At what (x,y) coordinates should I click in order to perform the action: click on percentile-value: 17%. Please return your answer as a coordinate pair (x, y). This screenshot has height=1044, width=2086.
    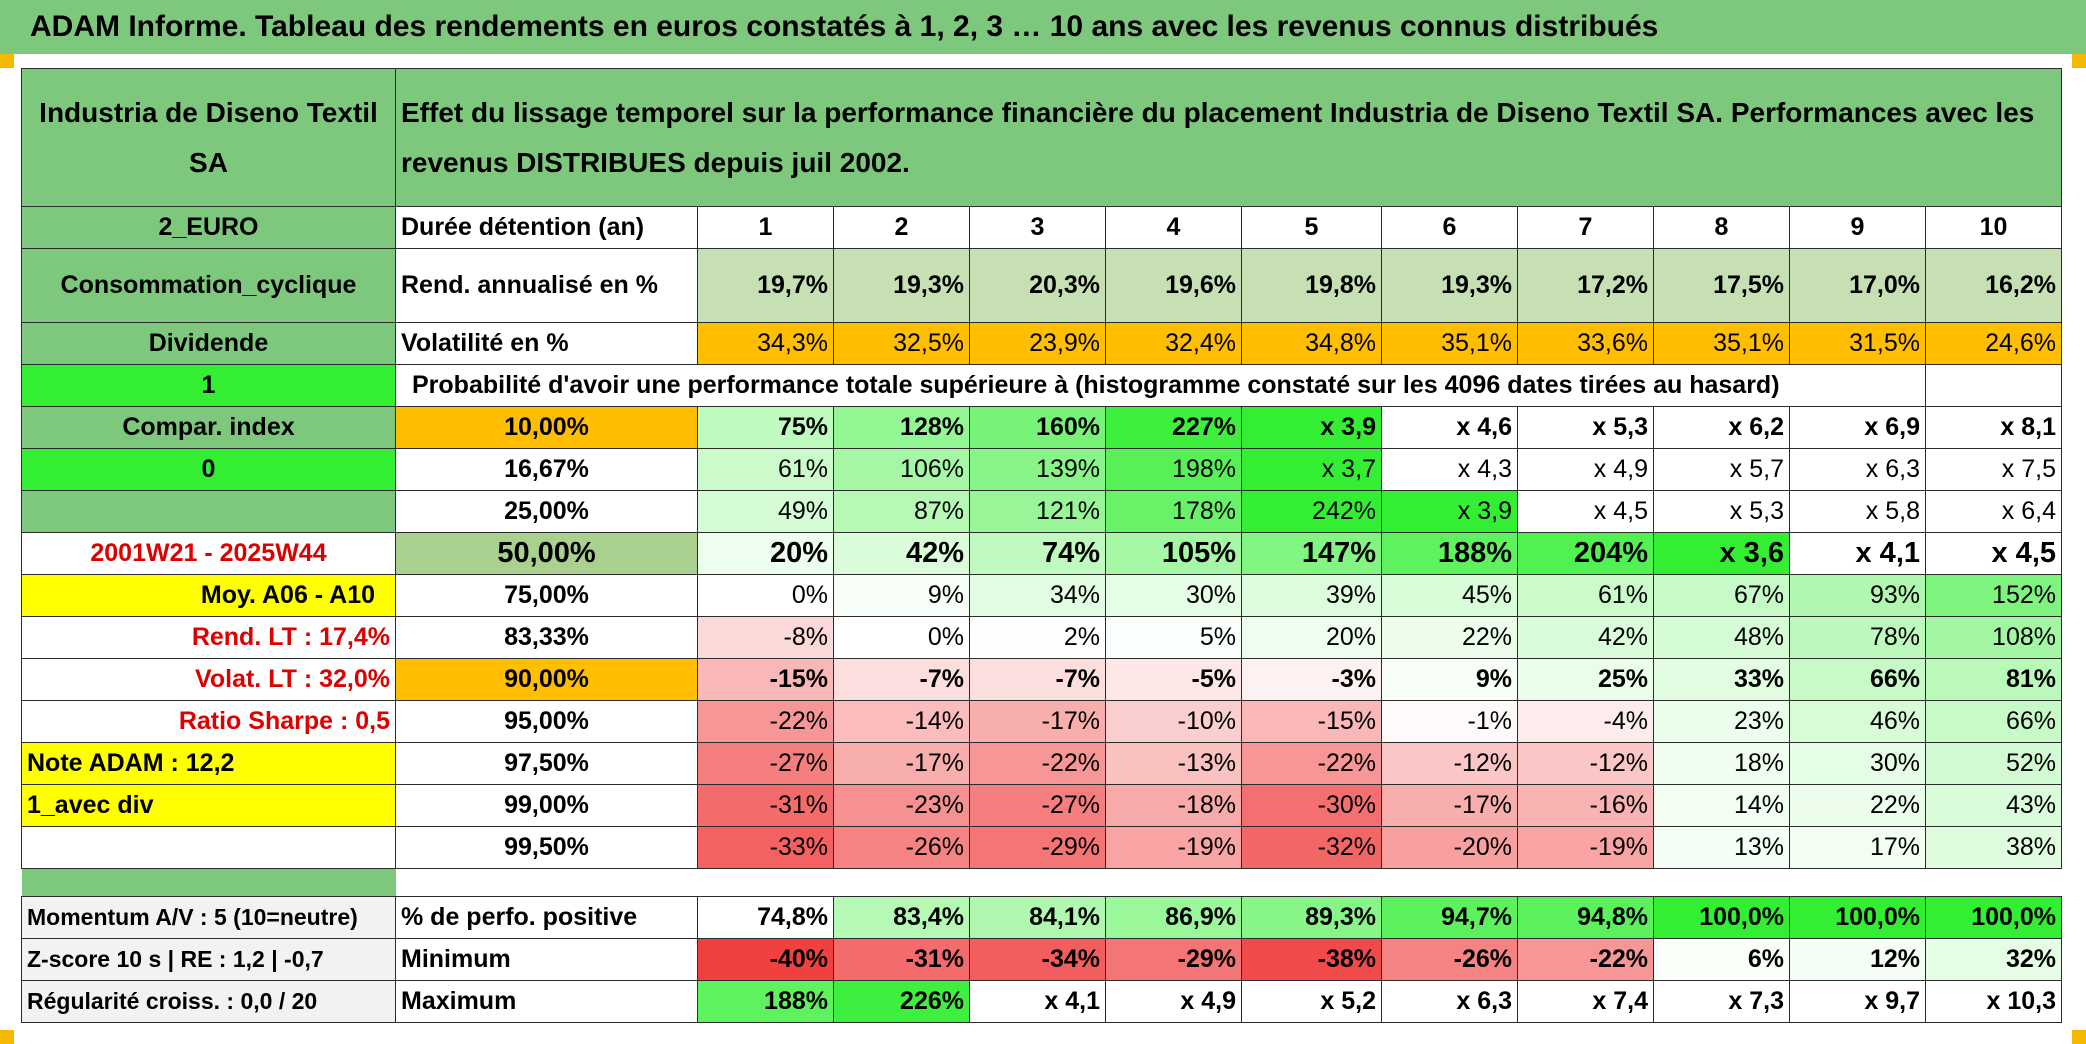
    Looking at the image, I should click on (1857, 847).